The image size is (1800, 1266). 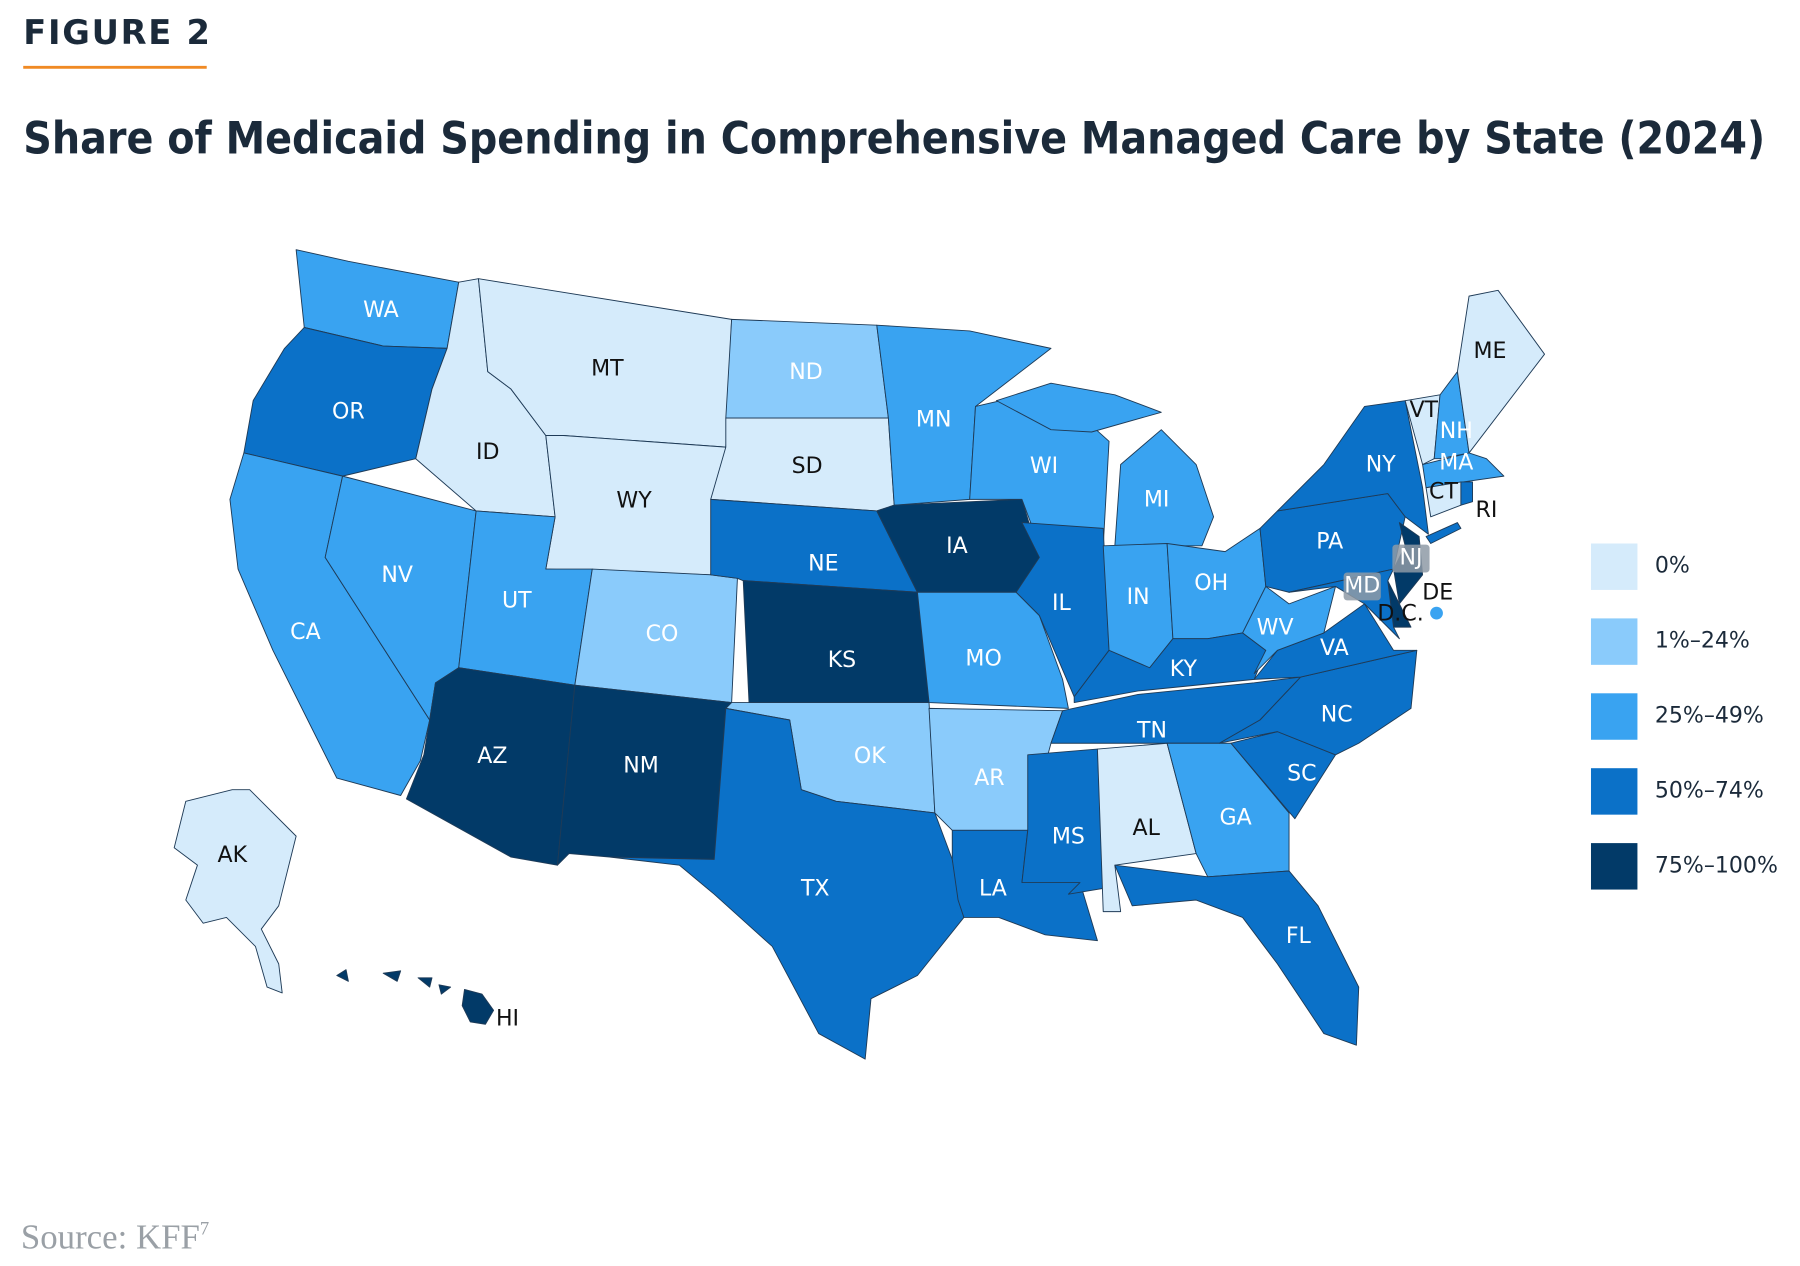 I want to click on state-label: MA, so click(x=1456, y=462).